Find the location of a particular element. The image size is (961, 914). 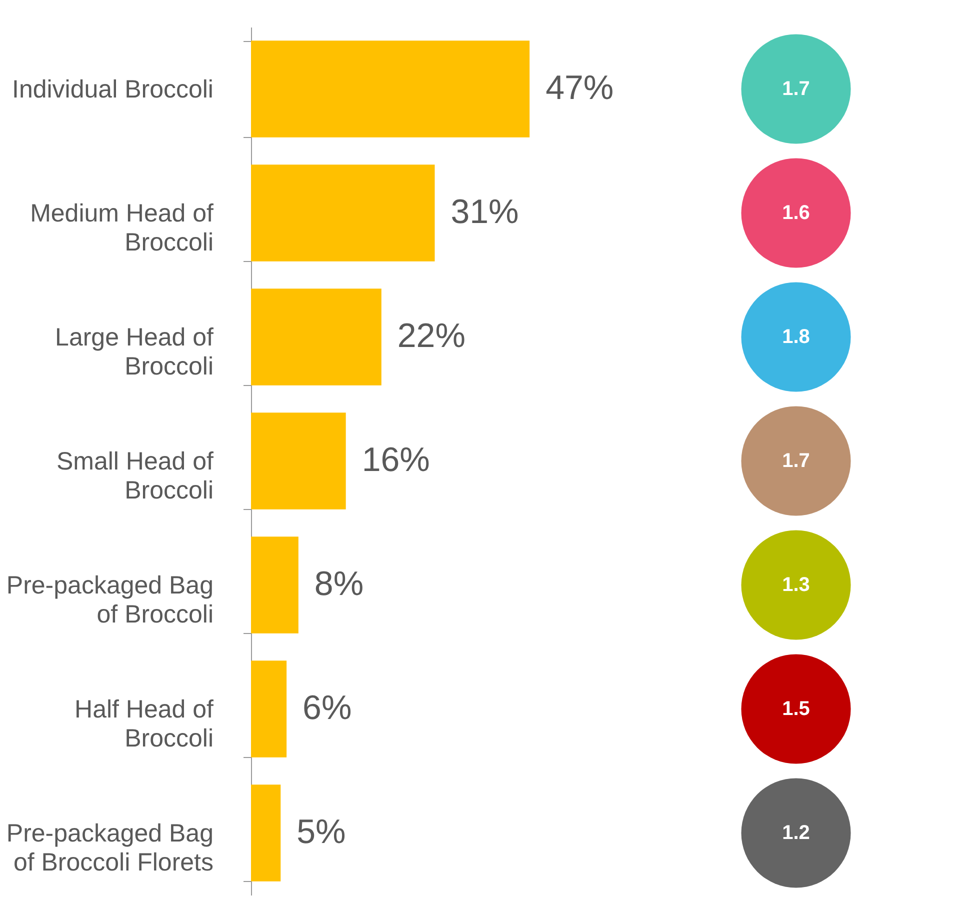

y-tick-label: Pre-packaged Bag of Broccoli is located at coordinates (110, 600).